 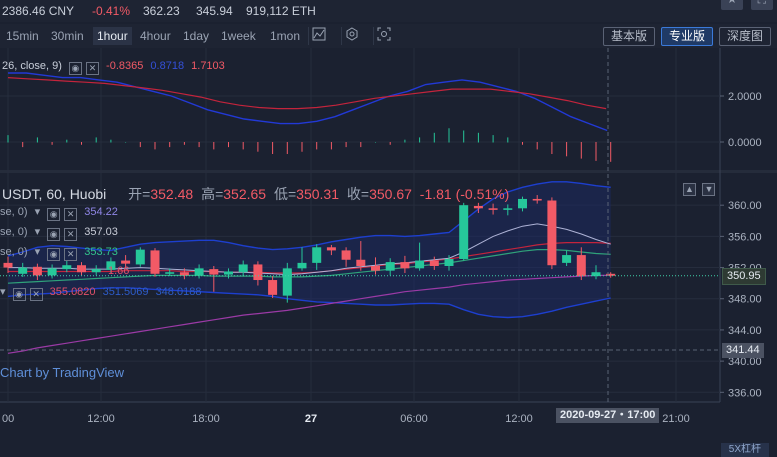 What do you see at coordinates (54, 194) in the screenshot?
I see `symbol-label: USDT, 60, Huobi` at bounding box center [54, 194].